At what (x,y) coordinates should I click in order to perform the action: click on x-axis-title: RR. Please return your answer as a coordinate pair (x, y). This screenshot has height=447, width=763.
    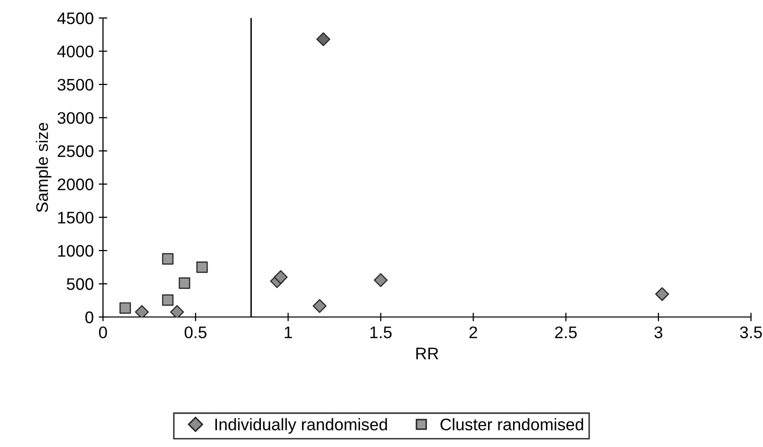
    Looking at the image, I should click on (427, 354).